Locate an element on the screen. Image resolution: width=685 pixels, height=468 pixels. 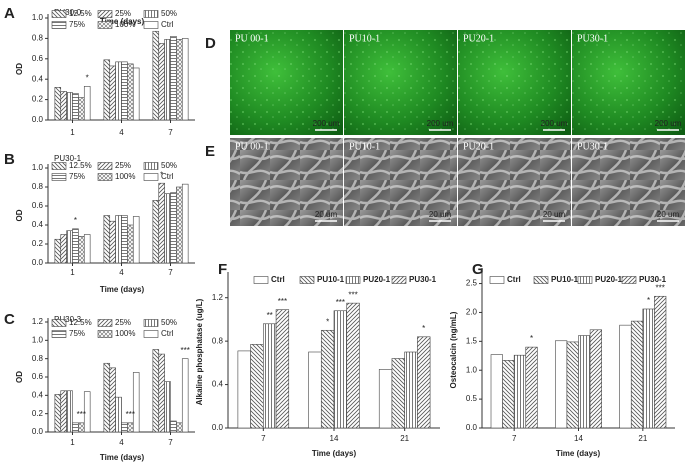
x-axis-label: Time (days) is located at coordinates (578, 453).